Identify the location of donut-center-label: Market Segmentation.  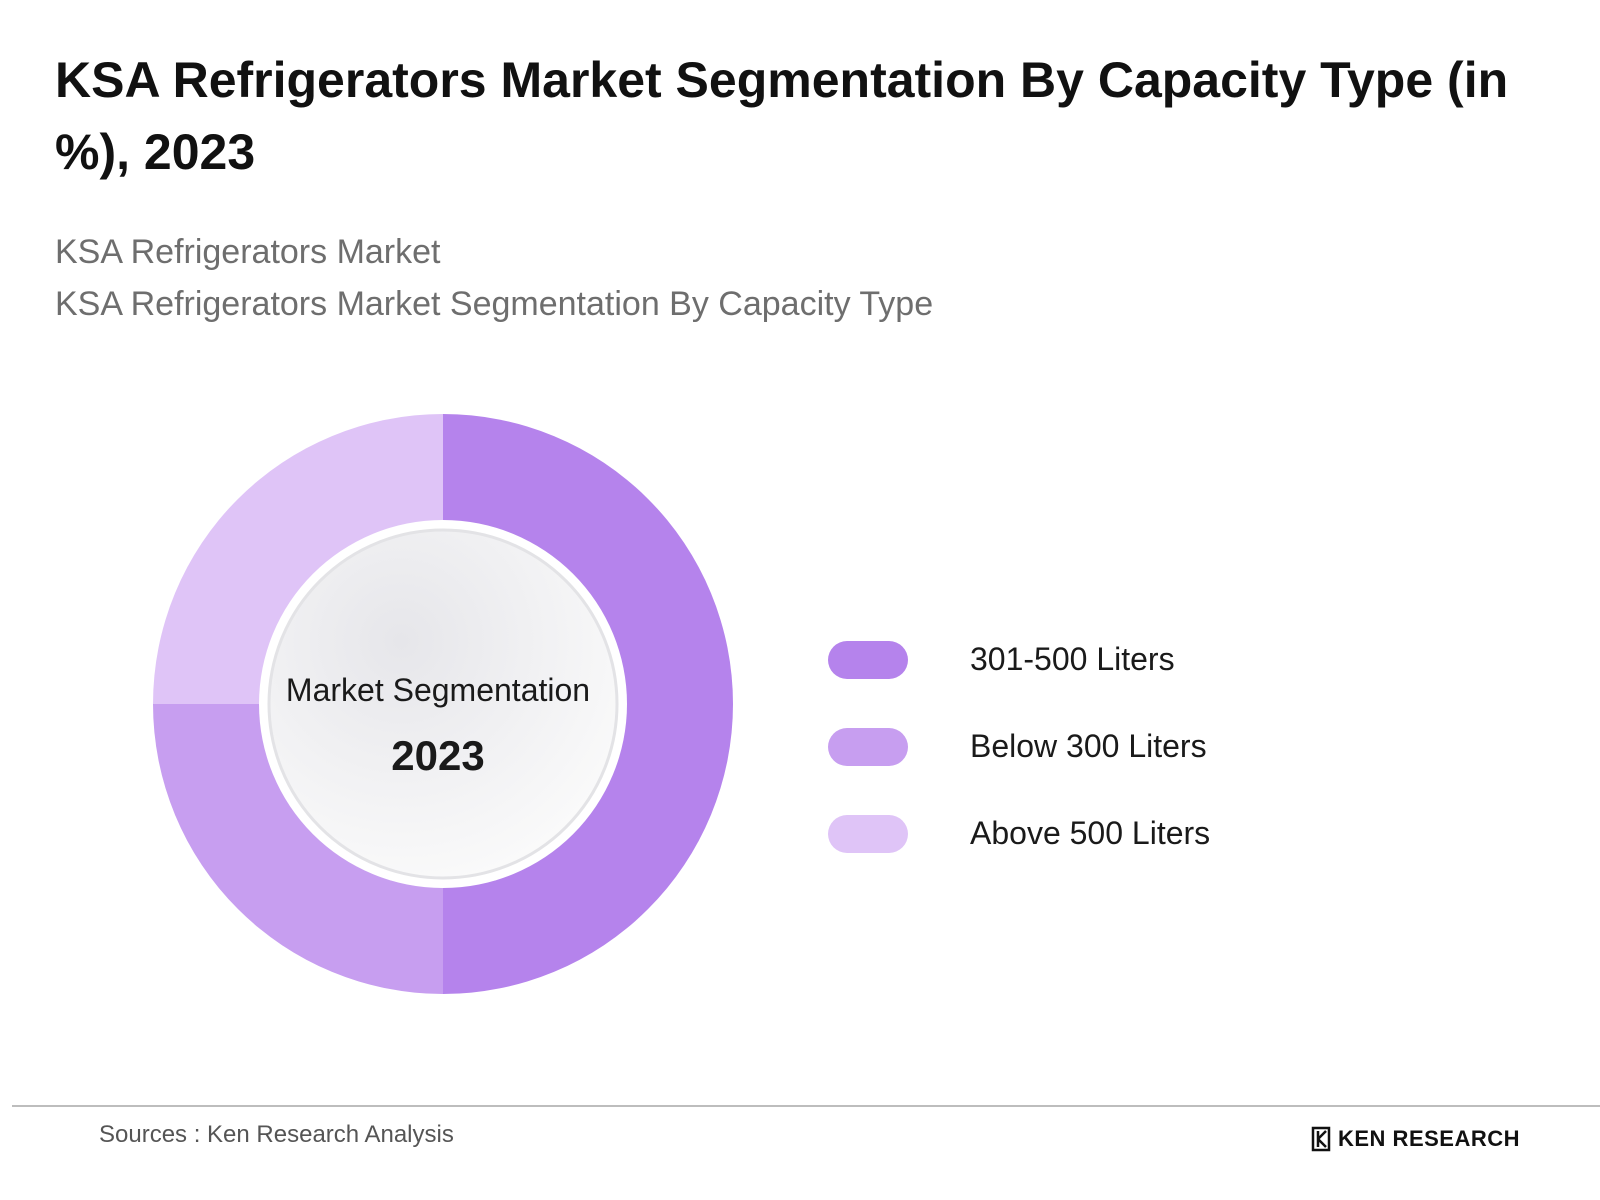
(438, 690).